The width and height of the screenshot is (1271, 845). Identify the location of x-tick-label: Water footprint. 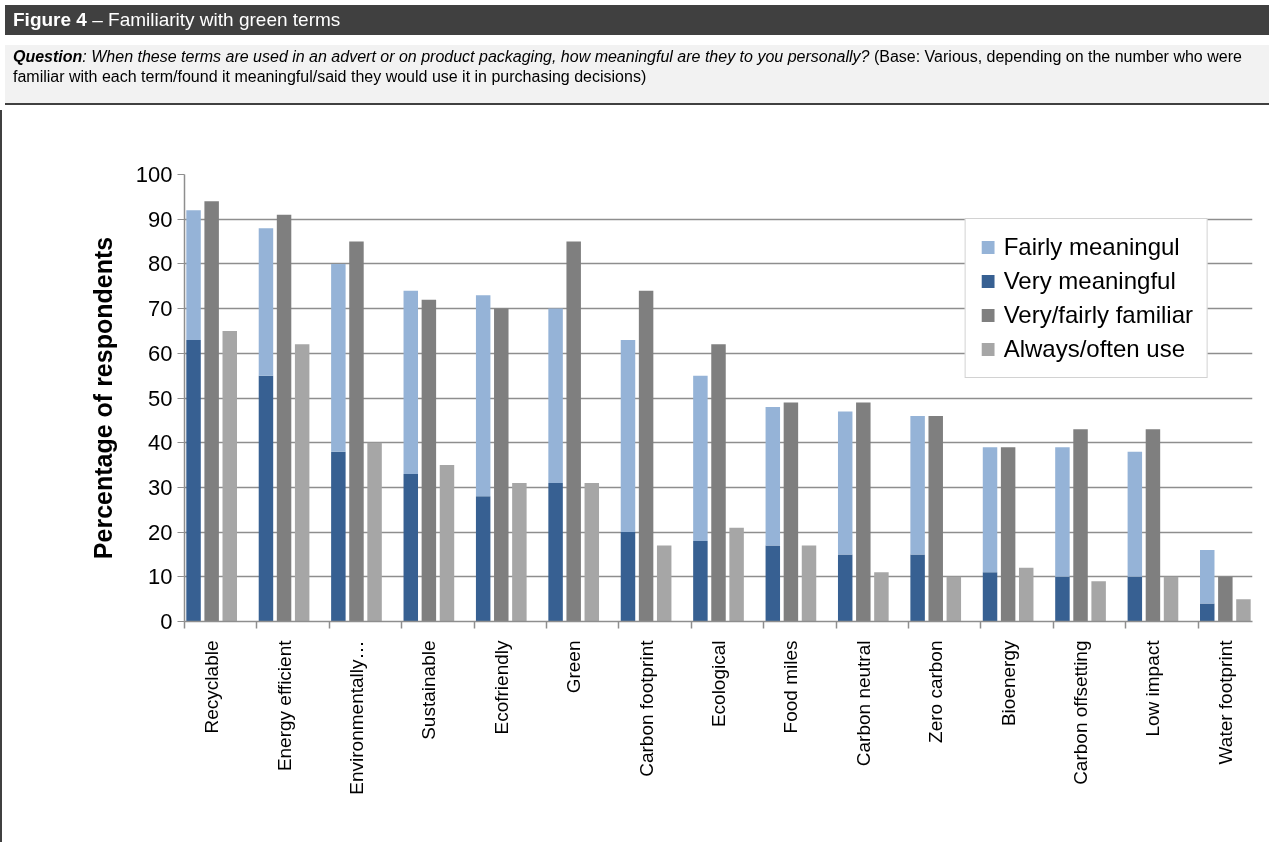
(1225, 702).